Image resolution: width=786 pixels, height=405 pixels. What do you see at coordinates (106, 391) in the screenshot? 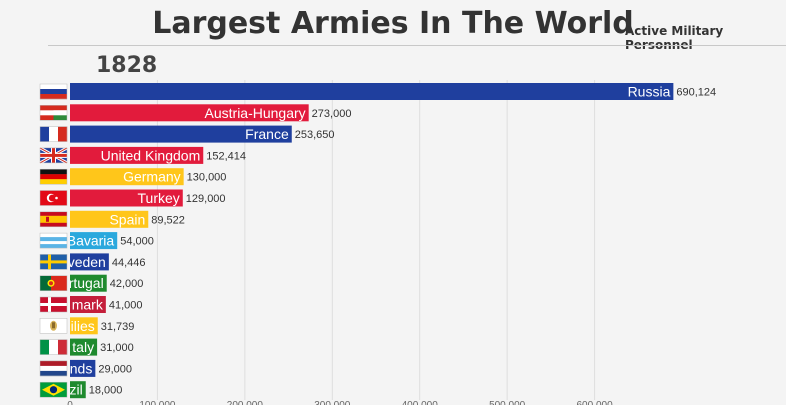
I see `value-label: 18,000` at bounding box center [106, 391].